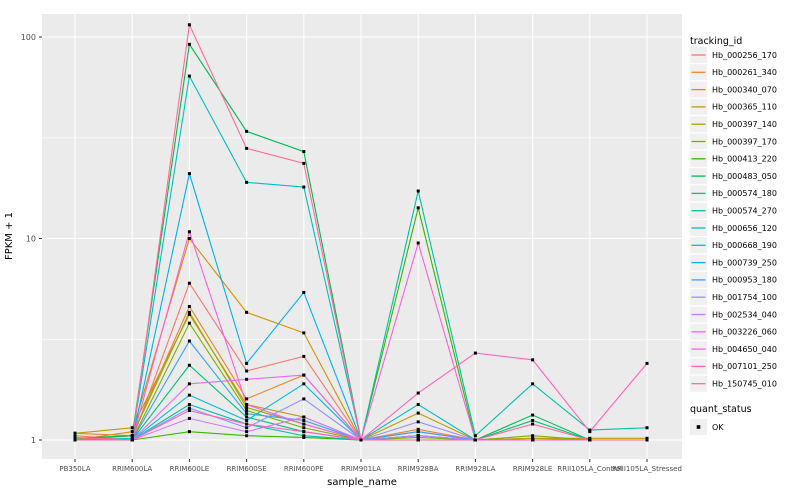 The height and width of the screenshot is (500, 800). What do you see at coordinates (475, 469) in the screenshot?
I see `x-tick-label: RRIM928LA` at bounding box center [475, 469].